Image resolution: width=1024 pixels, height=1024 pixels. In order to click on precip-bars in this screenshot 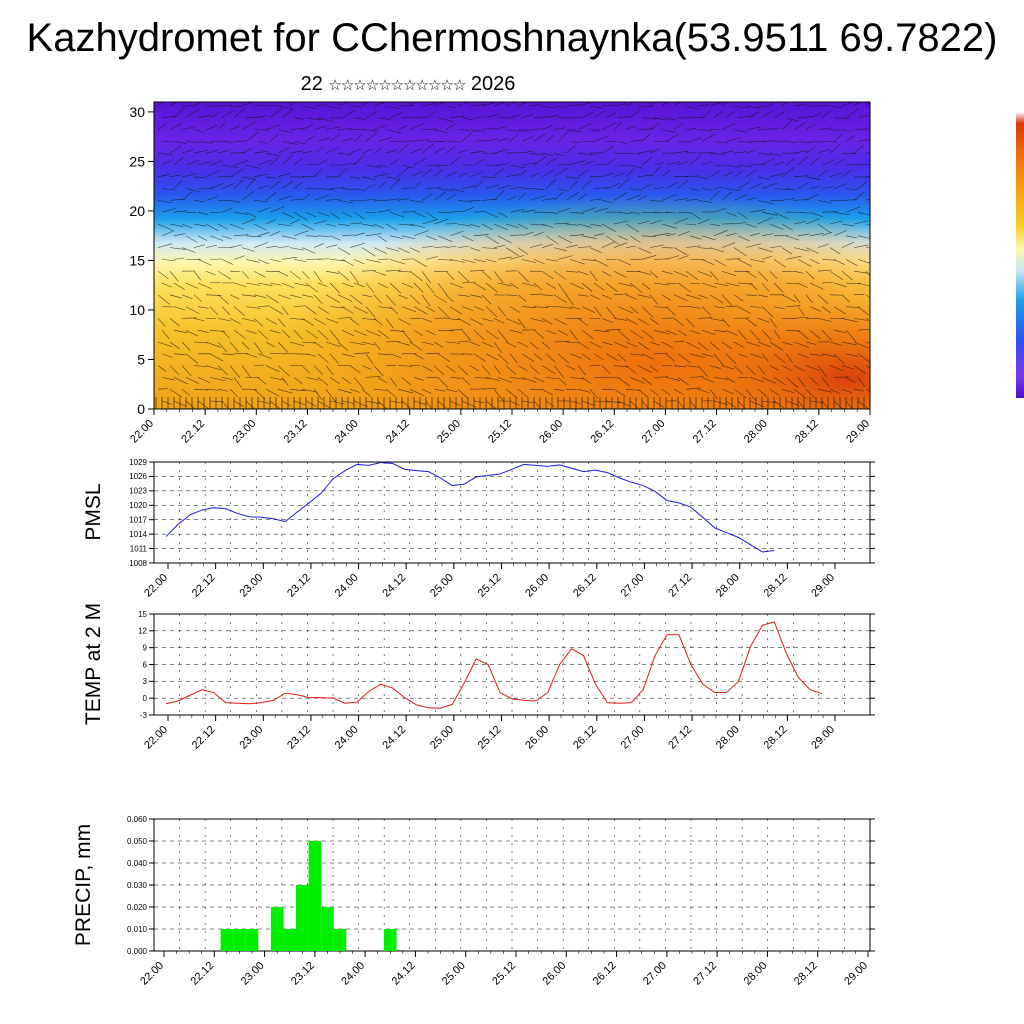, I will do `click(308, 896)`.